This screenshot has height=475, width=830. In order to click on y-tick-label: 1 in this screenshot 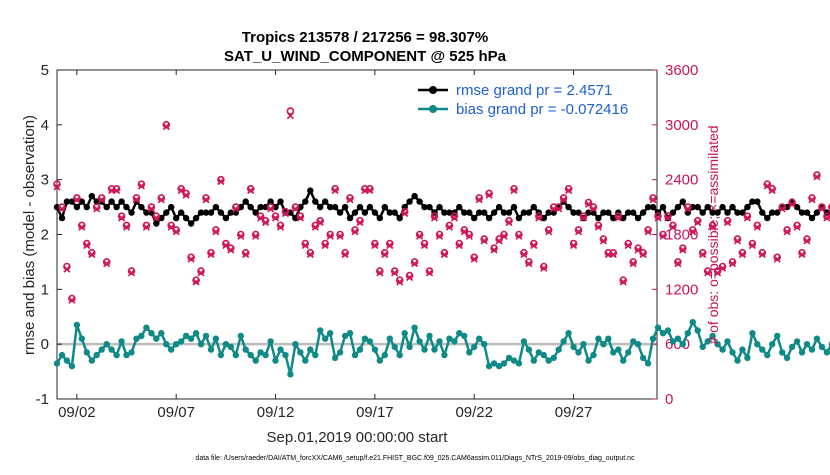, I will do `click(45, 289)`.